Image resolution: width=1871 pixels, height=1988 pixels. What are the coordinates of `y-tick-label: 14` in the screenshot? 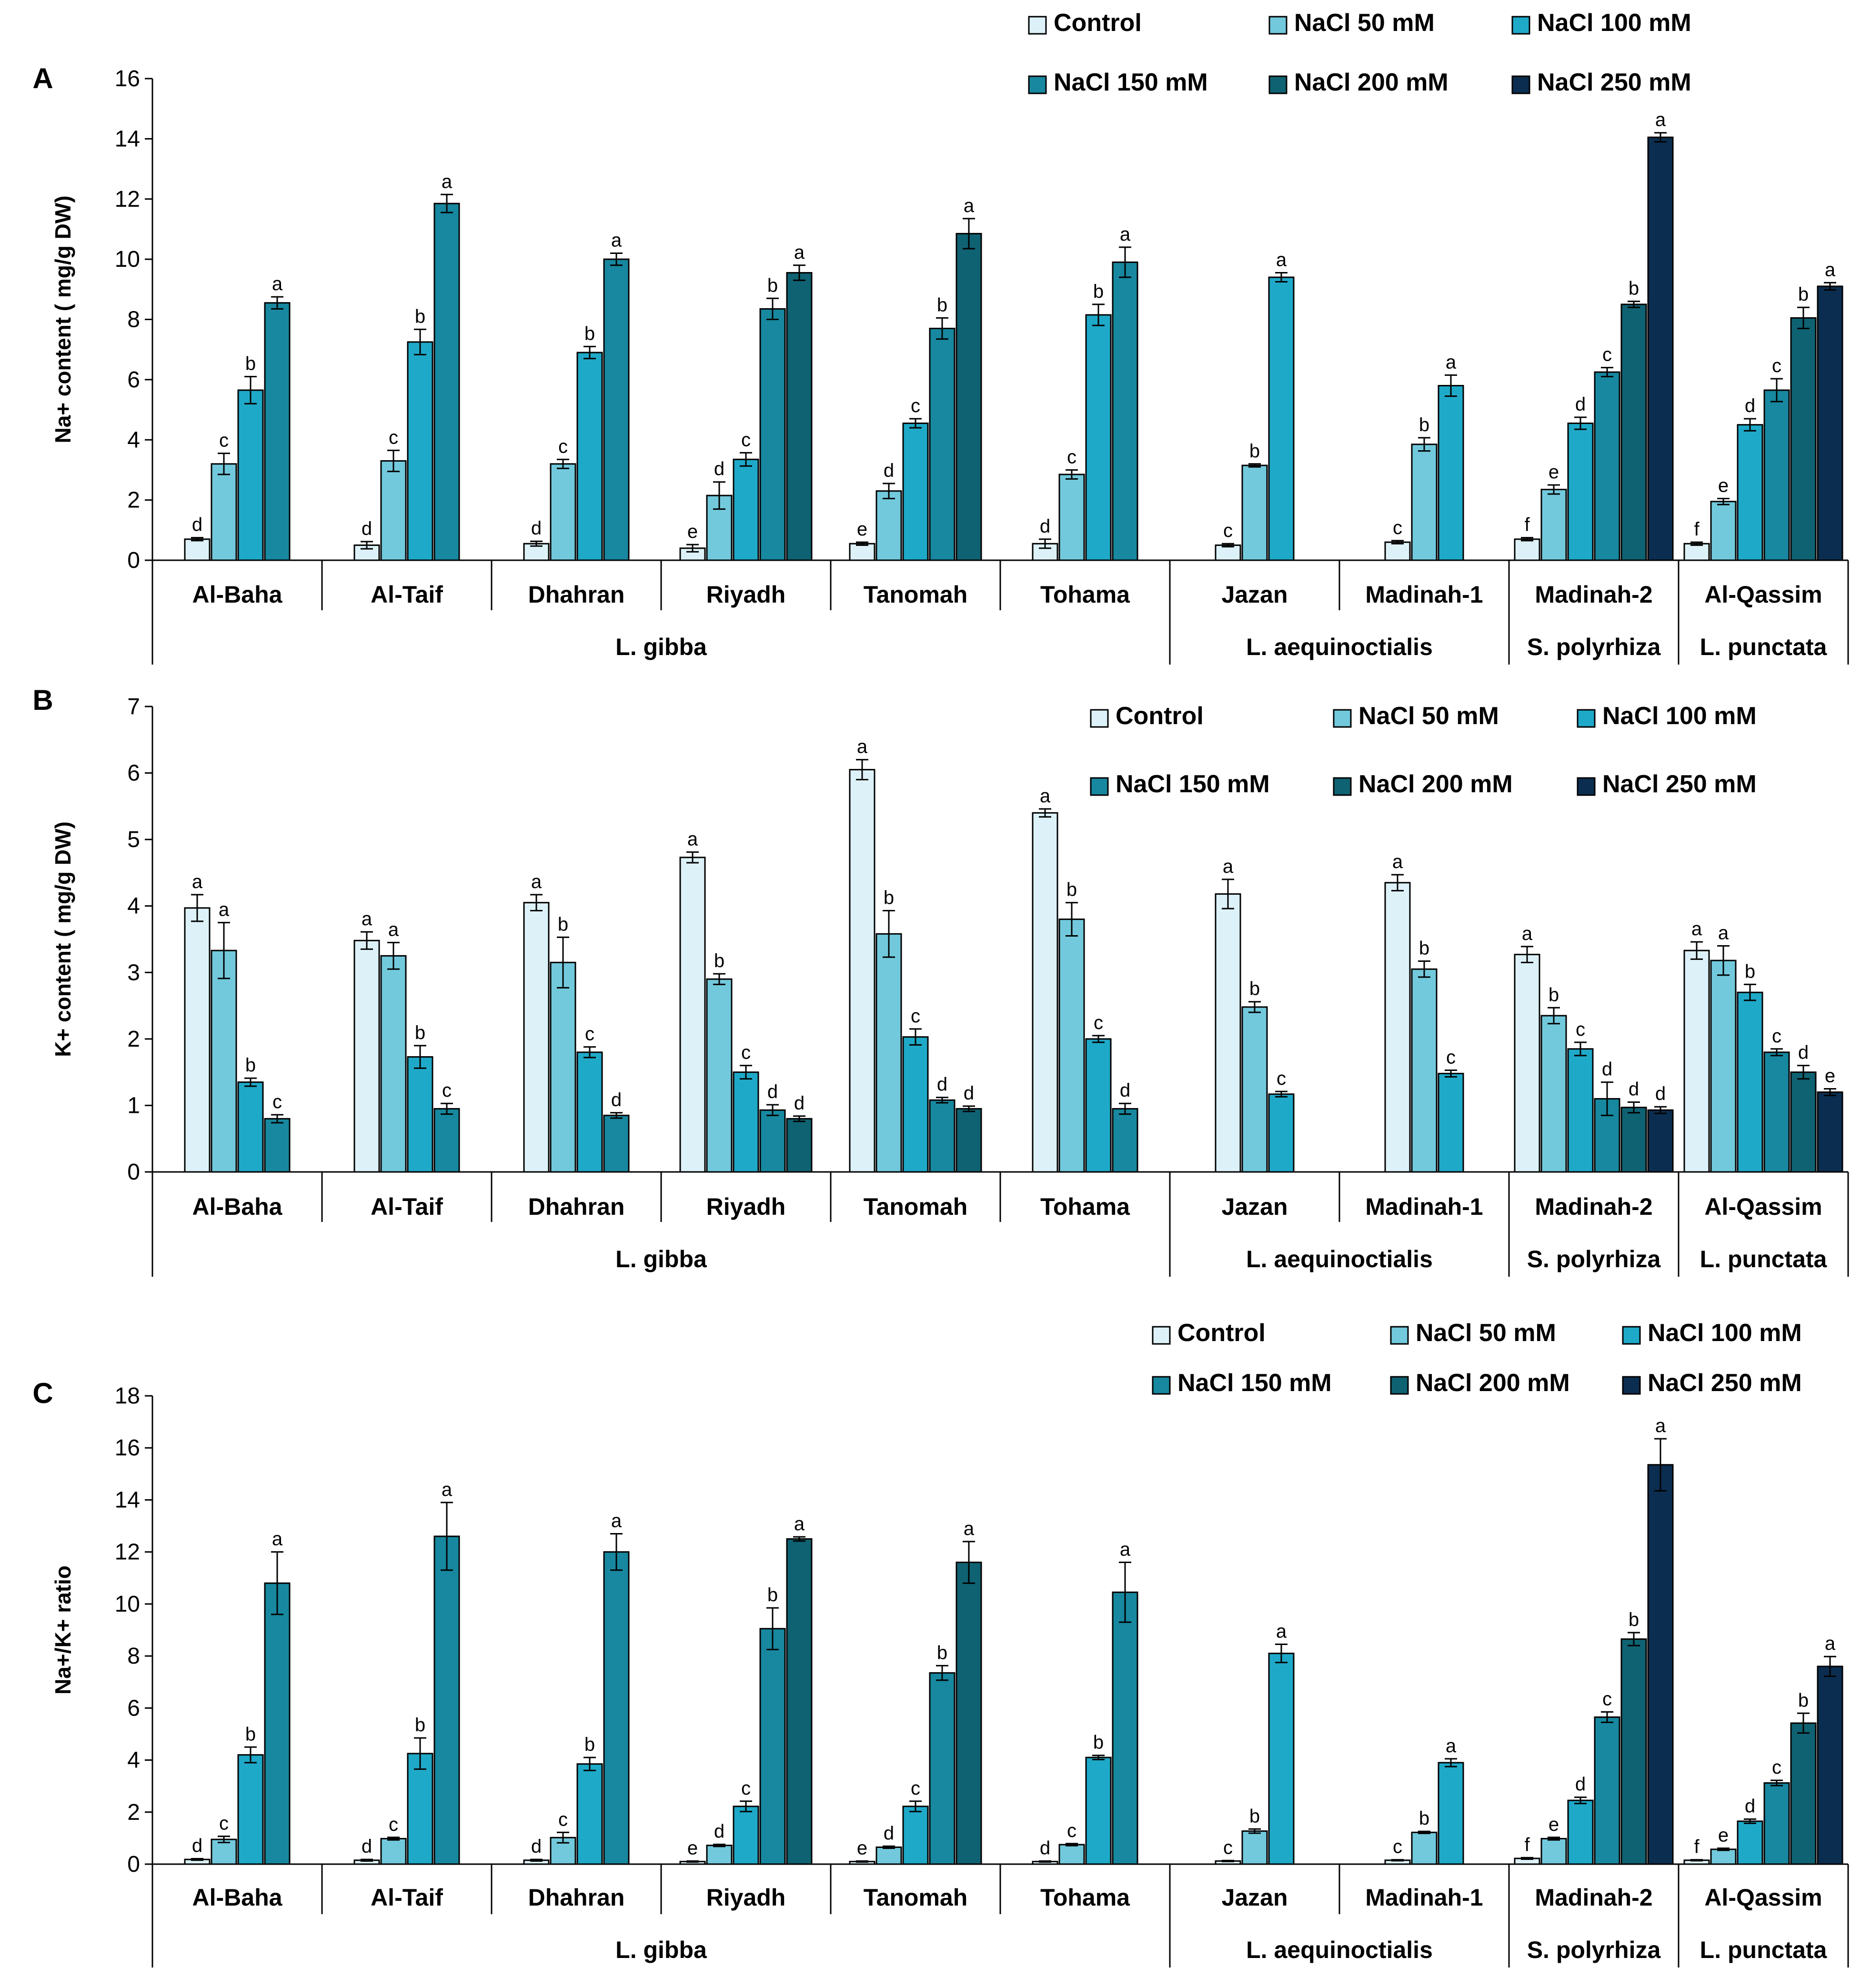 It's located at (128, 138).